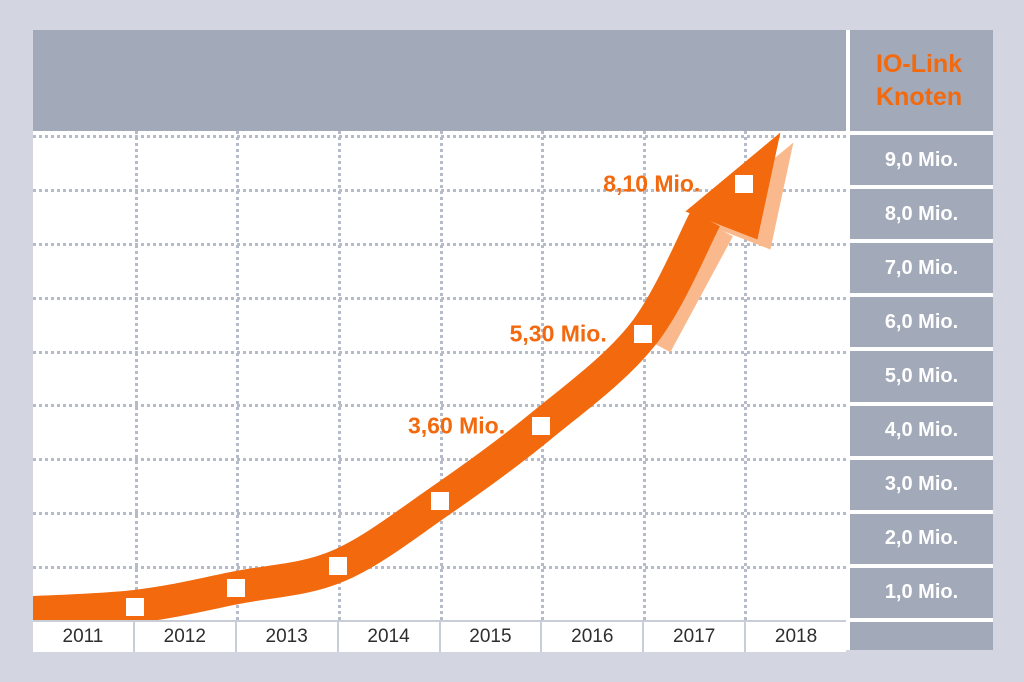 Image resolution: width=1024 pixels, height=682 pixels. Describe the element at coordinates (921, 430) in the screenshot. I see `y-axis-label-5: 4,0 Mio.` at that location.